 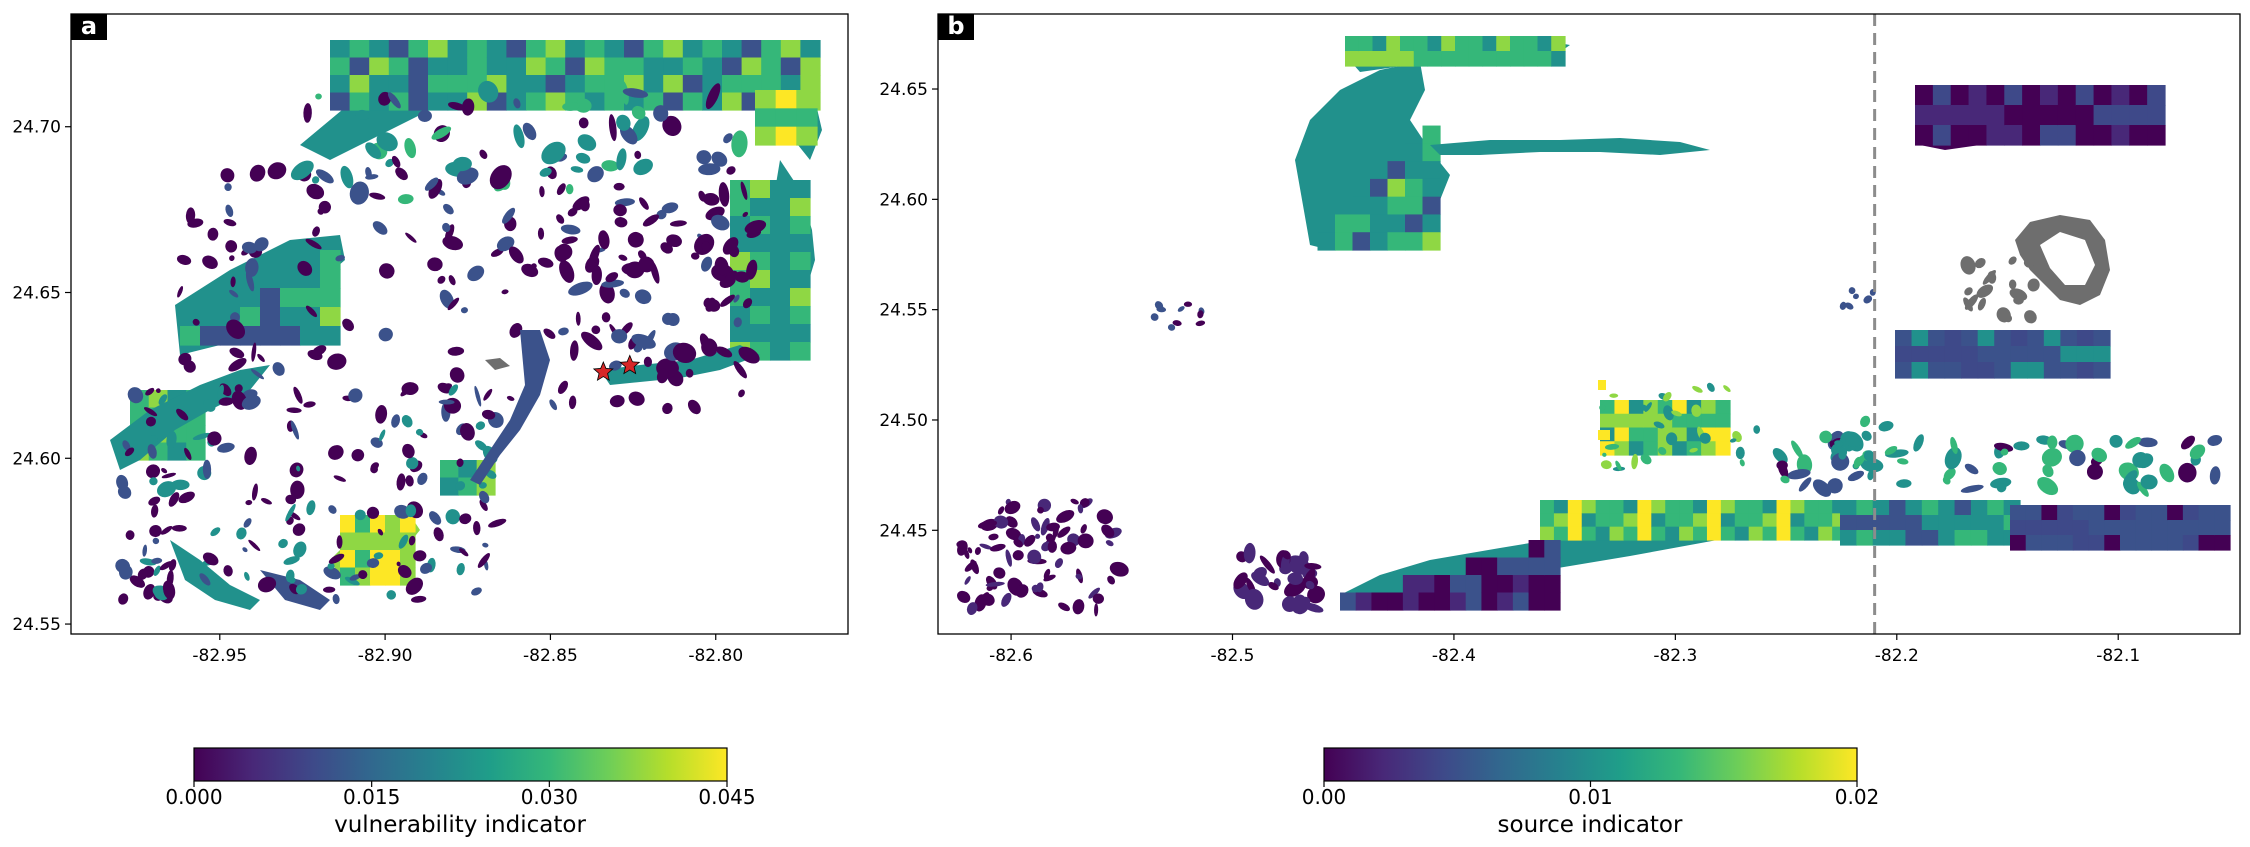 What do you see at coordinates (726, 797) in the screenshot?
I see `colorbar-tick-label: 0.045` at bounding box center [726, 797].